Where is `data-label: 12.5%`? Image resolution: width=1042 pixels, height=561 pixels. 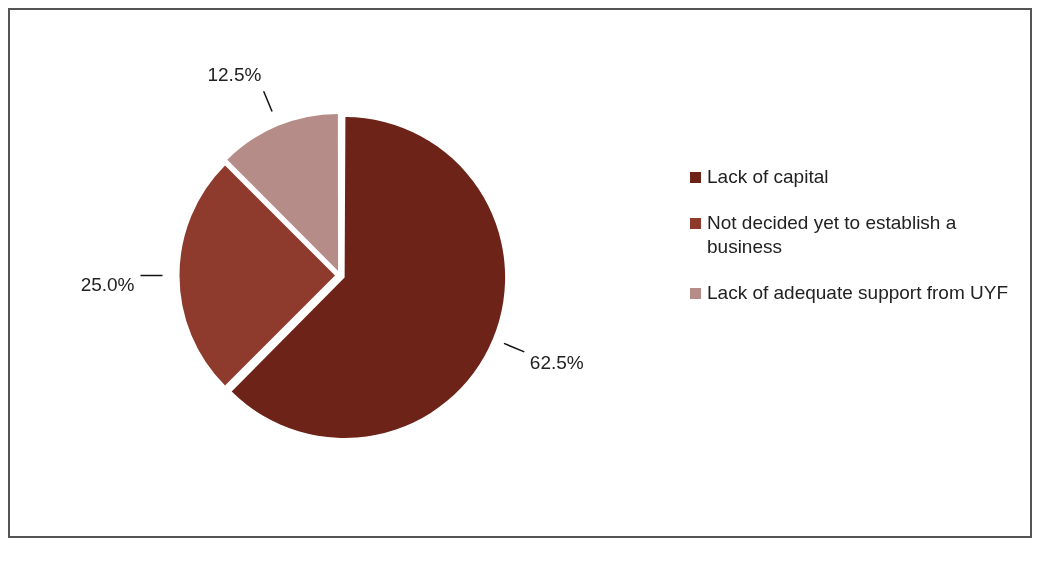 data-label: 12.5% is located at coordinates (234, 74).